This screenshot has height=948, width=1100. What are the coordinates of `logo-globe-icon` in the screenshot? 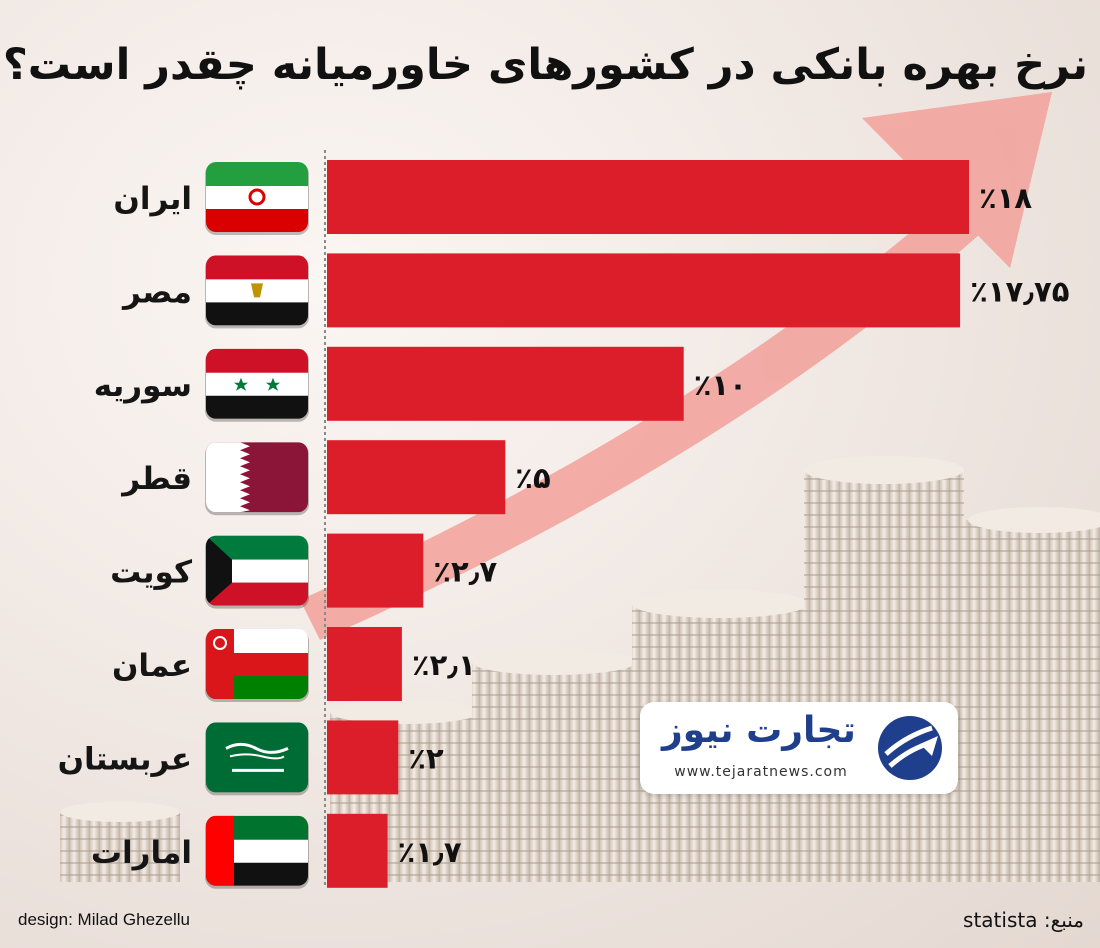 It's located at (910, 748).